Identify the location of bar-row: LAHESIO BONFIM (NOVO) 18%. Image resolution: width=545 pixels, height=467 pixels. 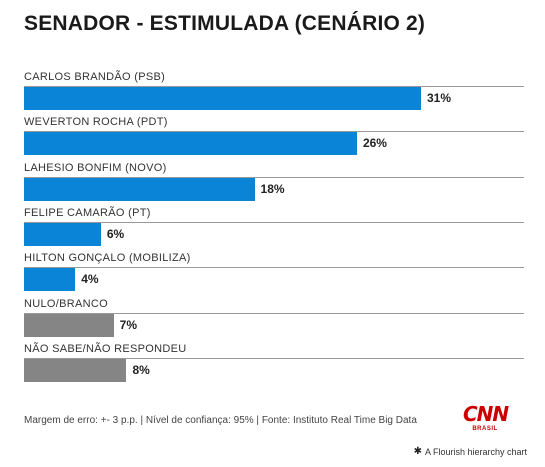
(274, 184).